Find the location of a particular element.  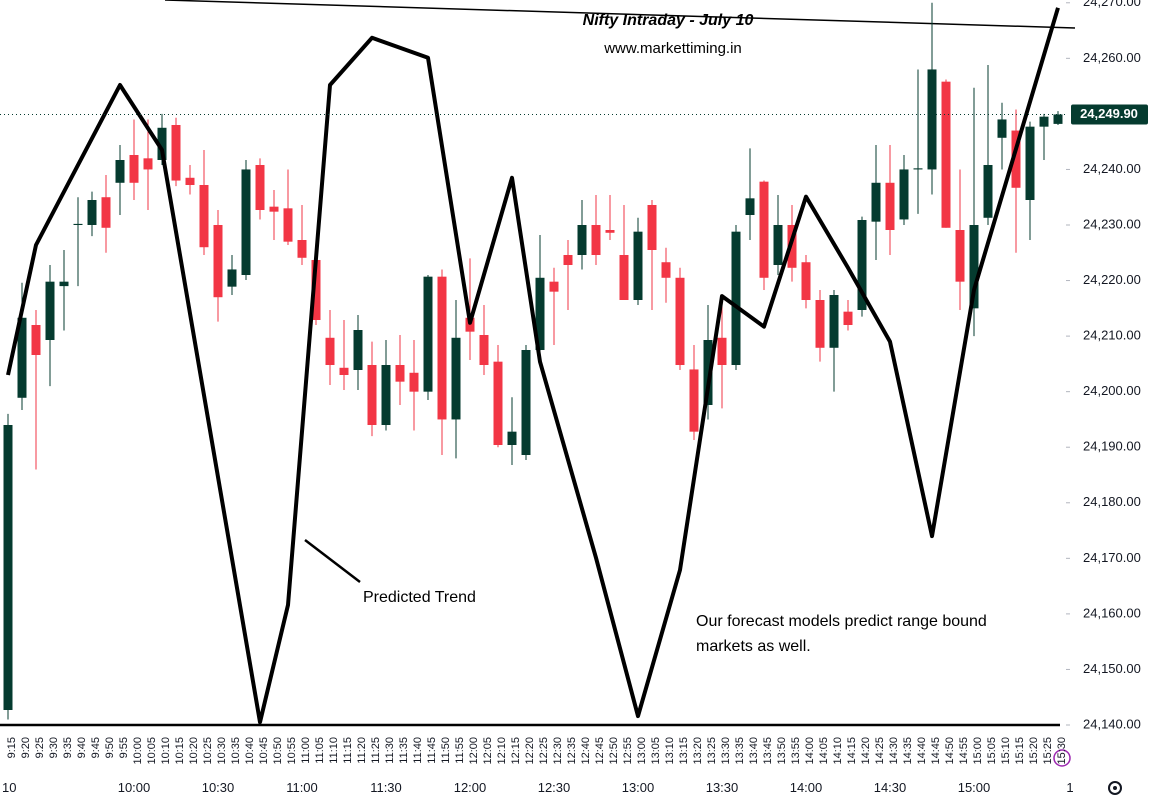

x-axis-label: 10 is located at coordinates (9, 787).